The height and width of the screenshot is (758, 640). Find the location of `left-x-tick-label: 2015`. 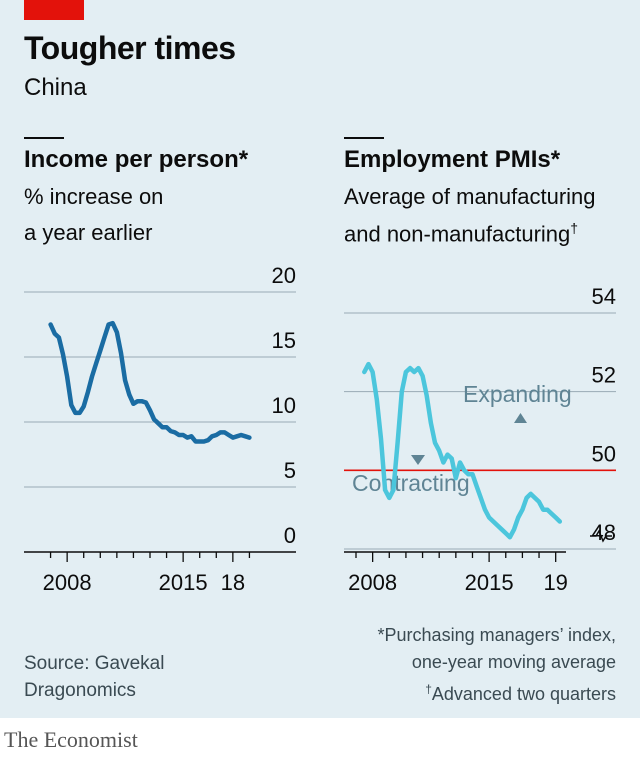

left-x-tick-label: 2015 is located at coordinates (183, 582).